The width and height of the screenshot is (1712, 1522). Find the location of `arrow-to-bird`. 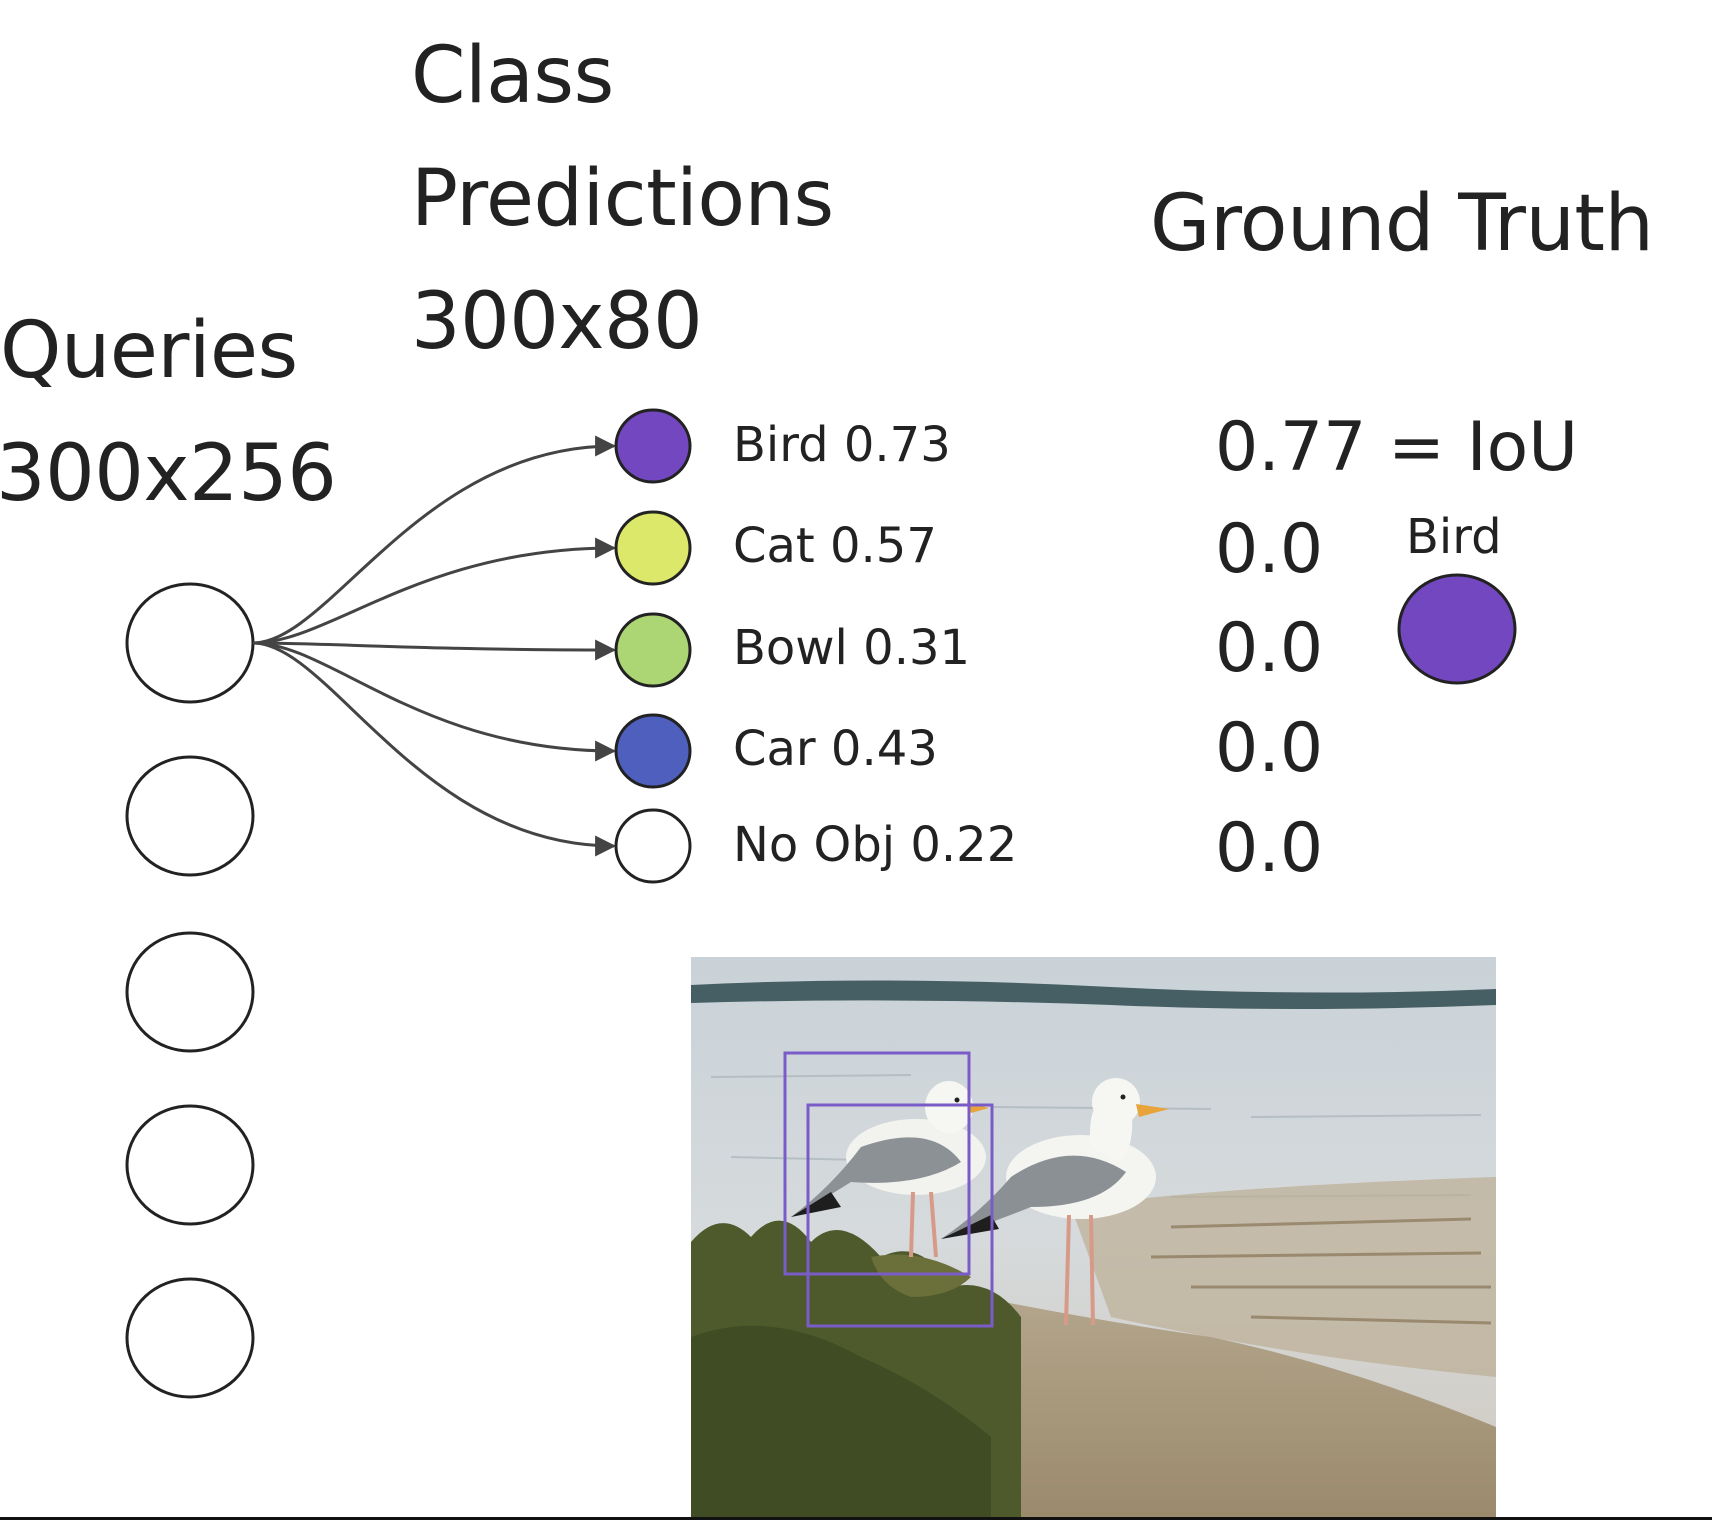

arrow-to-bird is located at coordinates (434, 540).